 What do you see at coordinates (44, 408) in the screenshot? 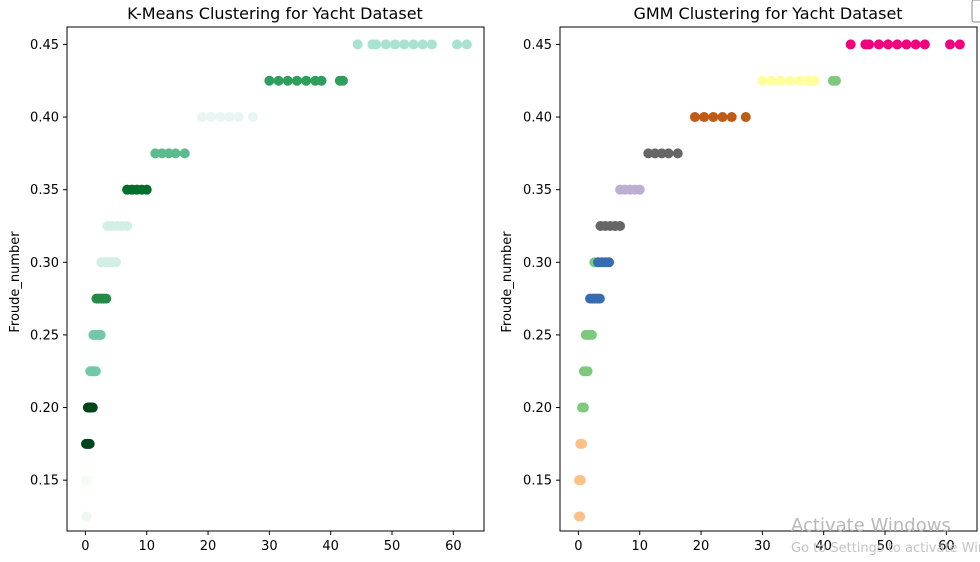
I see `kmeans-y-tick-label: 0.20` at bounding box center [44, 408].